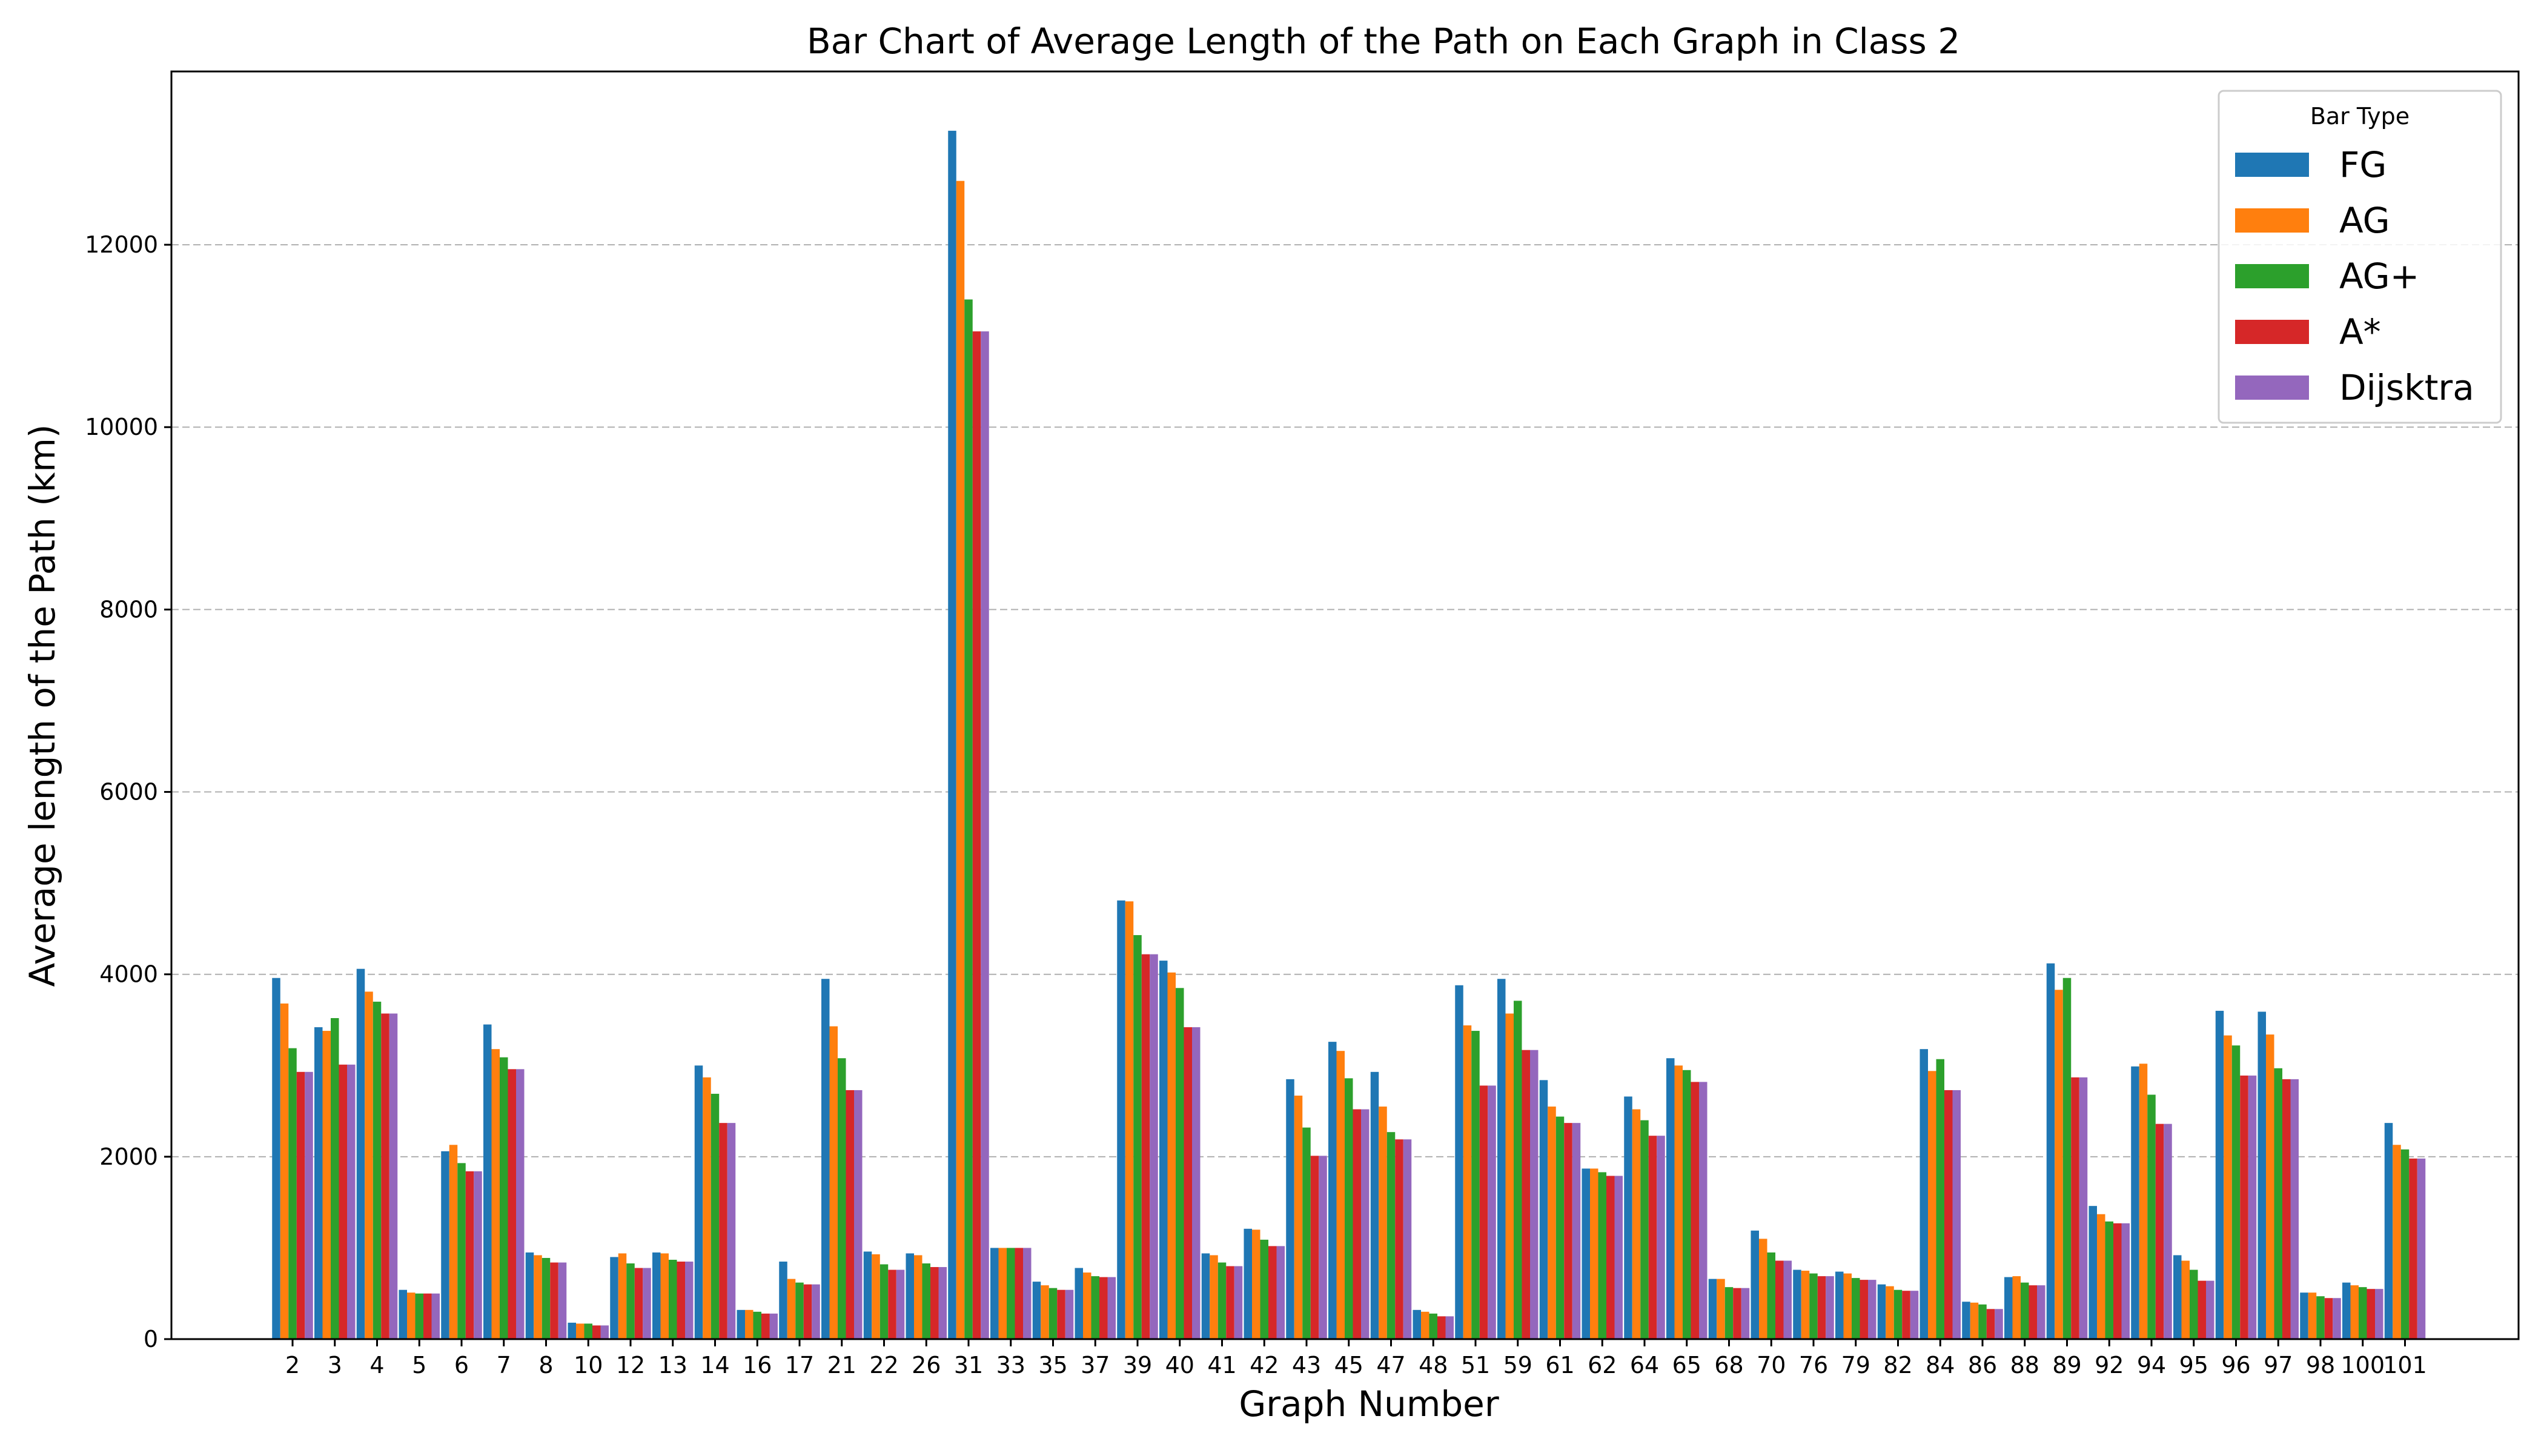  Describe the element at coordinates (1265, 1365) in the screenshot. I see `x-tick-label: 42` at that location.